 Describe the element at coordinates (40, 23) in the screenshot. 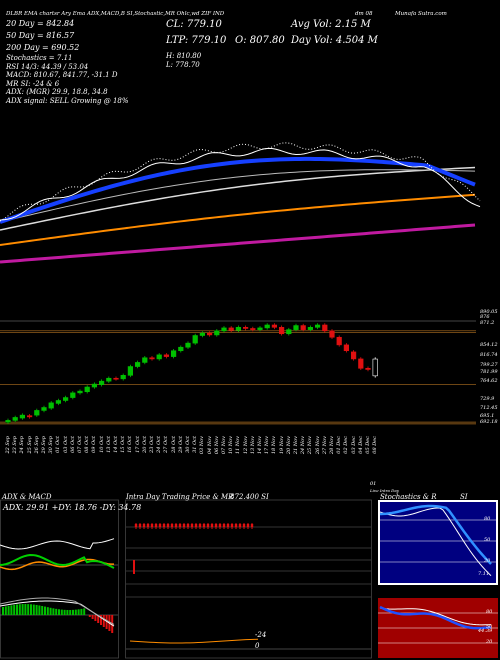

I see `stat-line: 20 Day = 842.84` at that location.